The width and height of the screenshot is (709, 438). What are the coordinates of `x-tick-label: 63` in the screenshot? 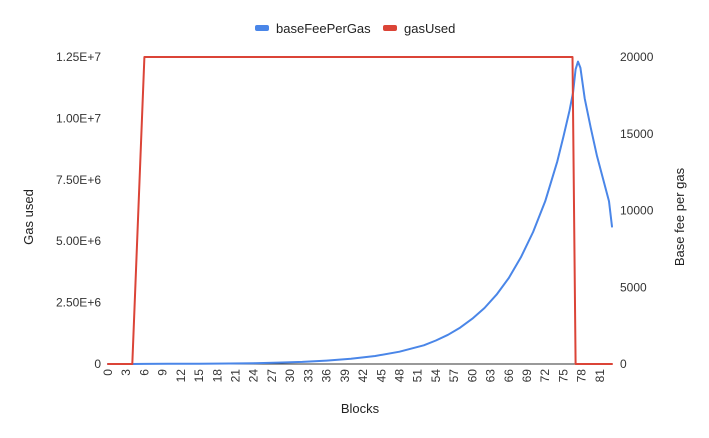 It's located at (491, 376).